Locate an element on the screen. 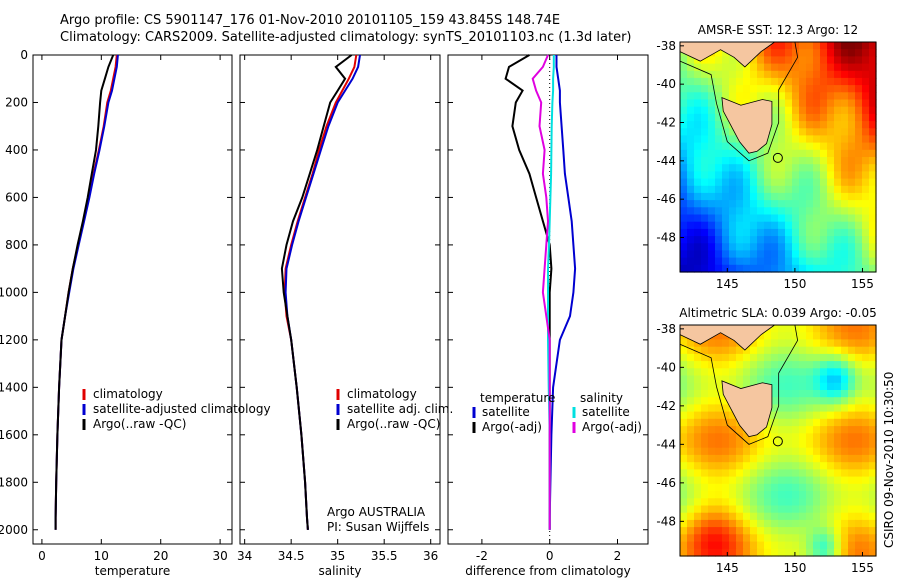 The height and width of the screenshot is (580, 900). legend-label: satellite-adjusted climatology is located at coordinates (182, 409).